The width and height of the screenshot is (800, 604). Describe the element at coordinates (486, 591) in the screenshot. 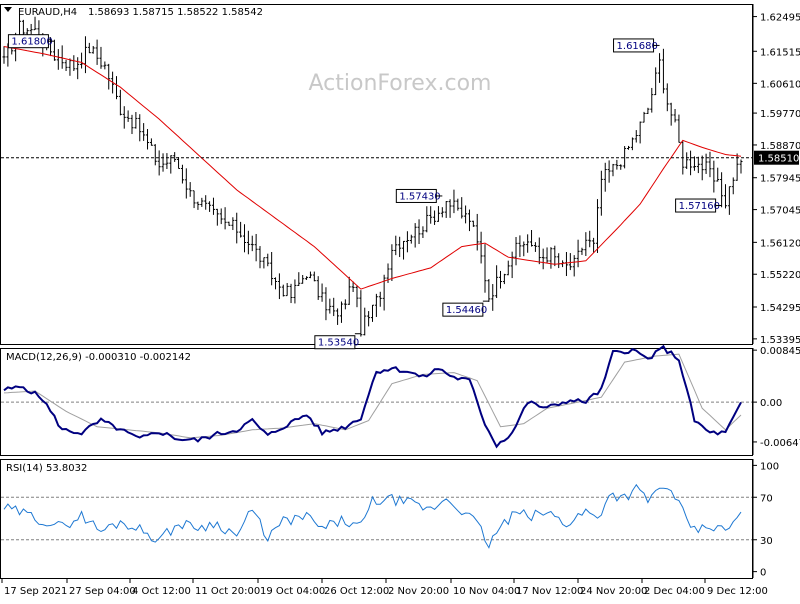

I see `x-tick-label: 10 Nov 04:00` at that location.